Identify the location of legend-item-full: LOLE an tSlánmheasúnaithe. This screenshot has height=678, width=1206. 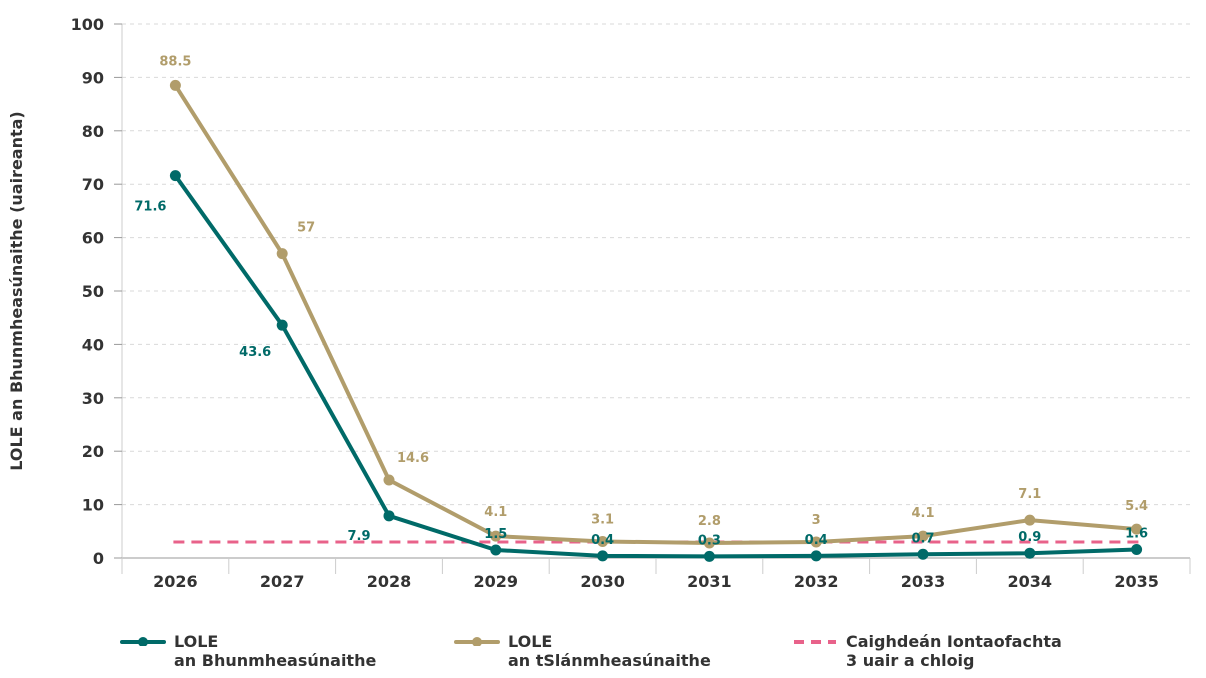
(582, 651).